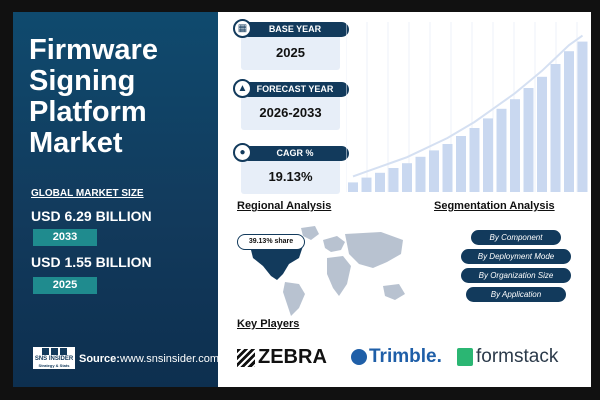 This screenshot has width=600, height=400. I want to click on market-size-label: GLOBAL MARKET SIZE, so click(87, 193).